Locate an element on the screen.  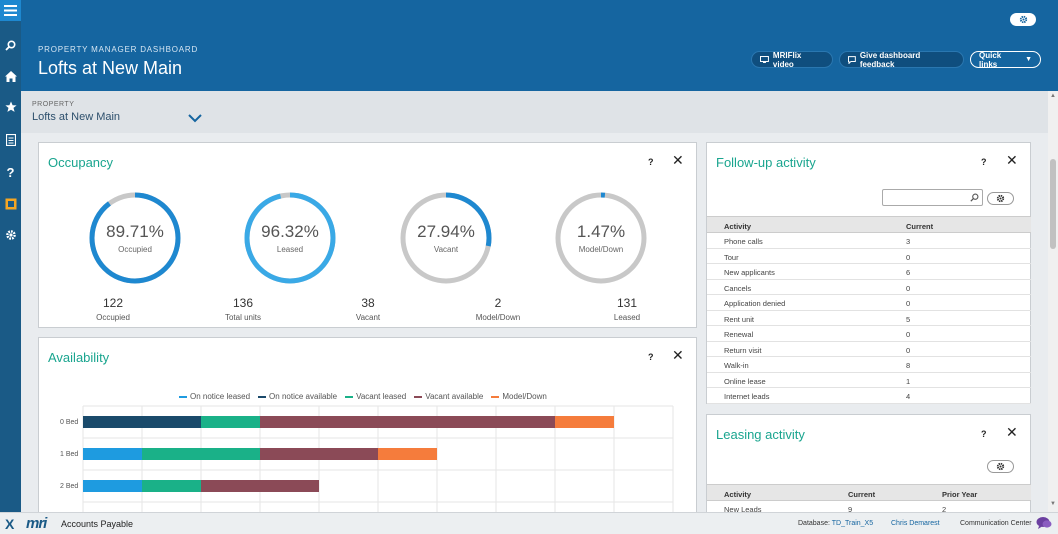
table-cell: Online lease is located at coordinates (745, 381).